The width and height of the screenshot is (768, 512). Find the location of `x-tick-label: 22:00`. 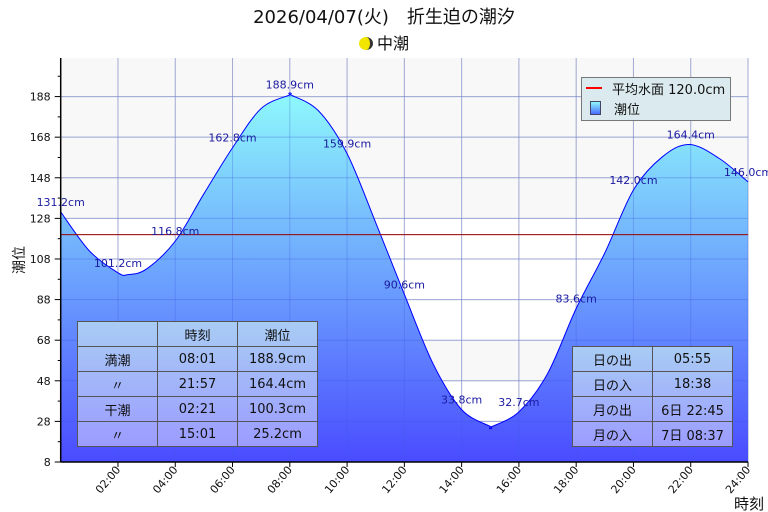

x-tick-label: 22:00 is located at coordinates (681, 480).